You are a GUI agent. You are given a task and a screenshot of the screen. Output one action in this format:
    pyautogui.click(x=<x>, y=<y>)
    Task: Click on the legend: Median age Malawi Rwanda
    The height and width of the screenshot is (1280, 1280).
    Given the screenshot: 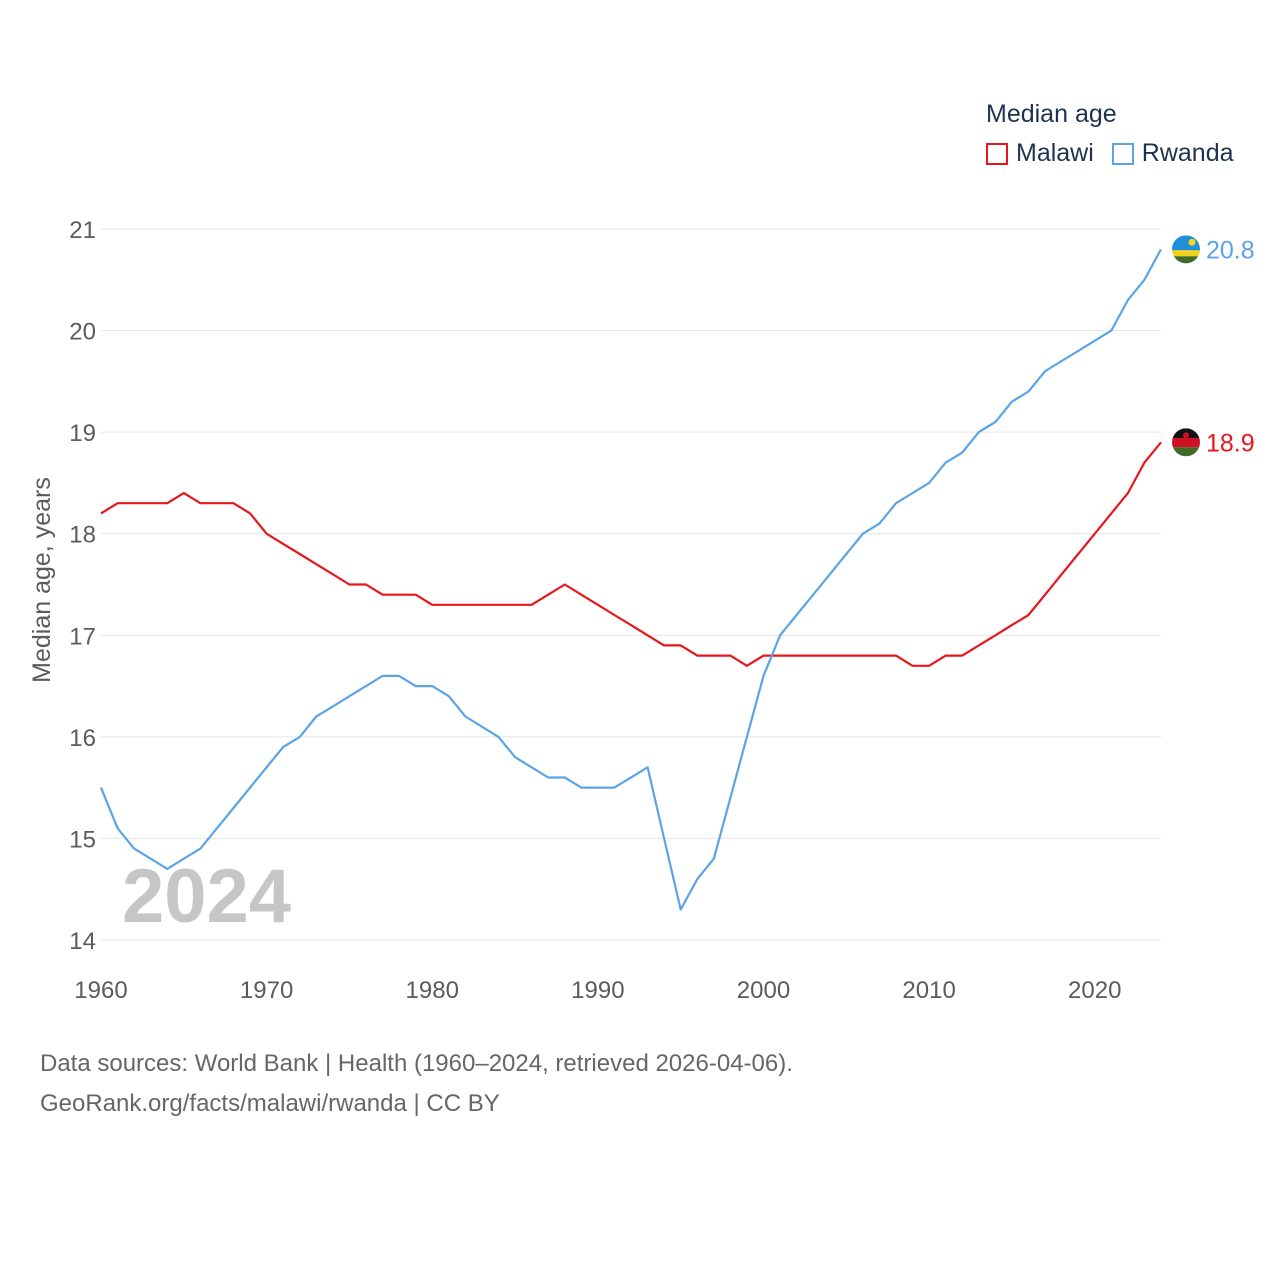 What is the action you would take?
    pyautogui.click(x=1110, y=134)
    